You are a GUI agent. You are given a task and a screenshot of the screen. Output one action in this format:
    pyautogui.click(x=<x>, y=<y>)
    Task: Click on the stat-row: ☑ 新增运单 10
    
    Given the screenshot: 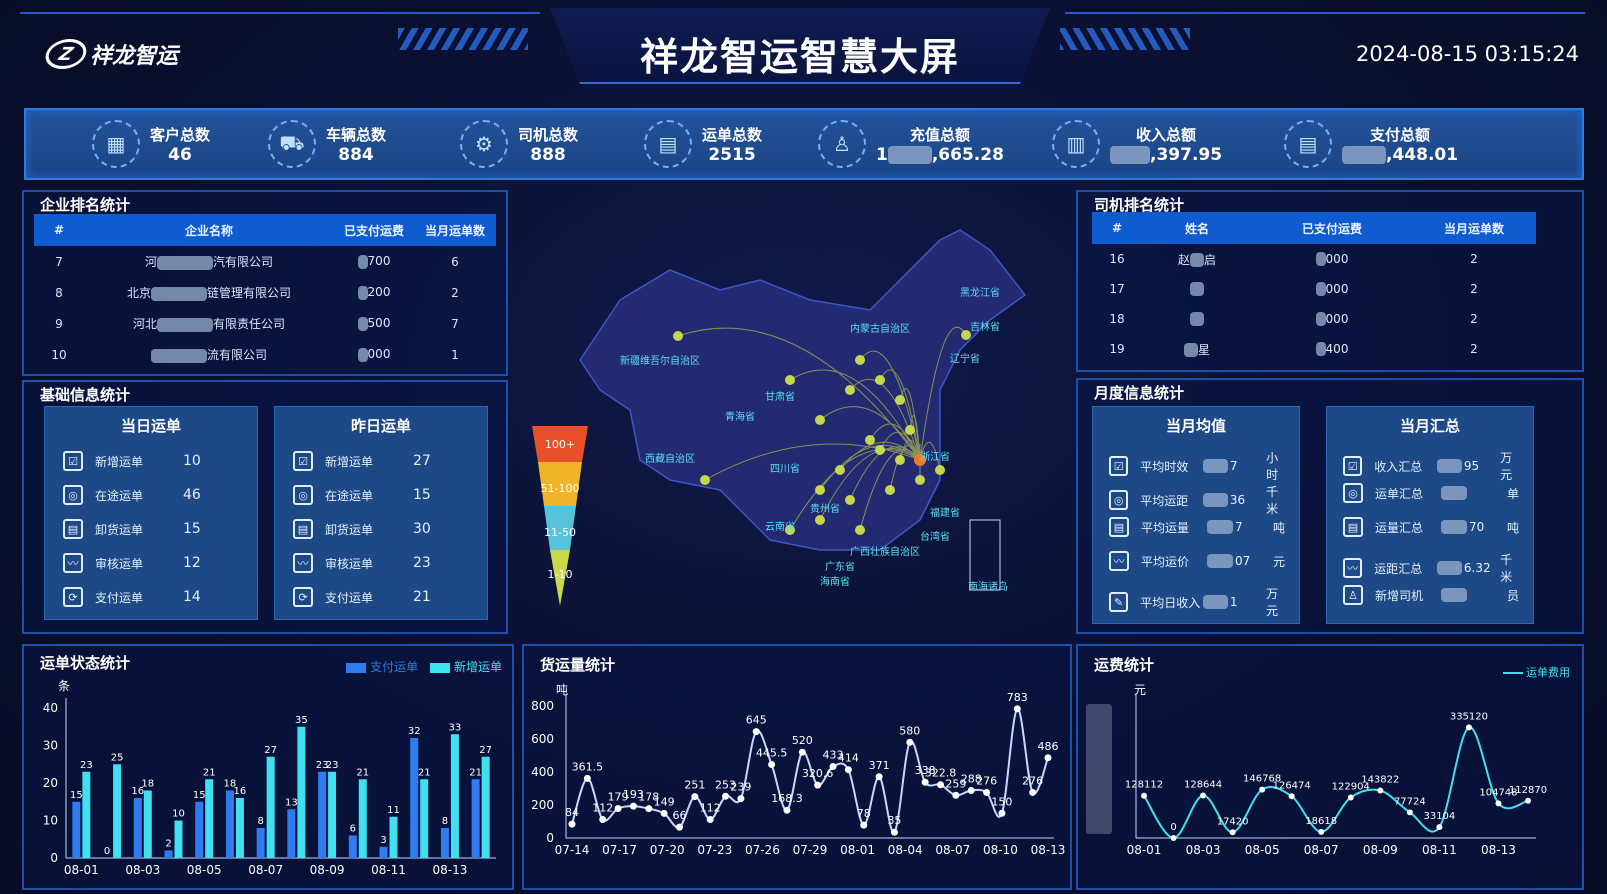 What is the action you would take?
    pyautogui.click(x=153, y=461)
    